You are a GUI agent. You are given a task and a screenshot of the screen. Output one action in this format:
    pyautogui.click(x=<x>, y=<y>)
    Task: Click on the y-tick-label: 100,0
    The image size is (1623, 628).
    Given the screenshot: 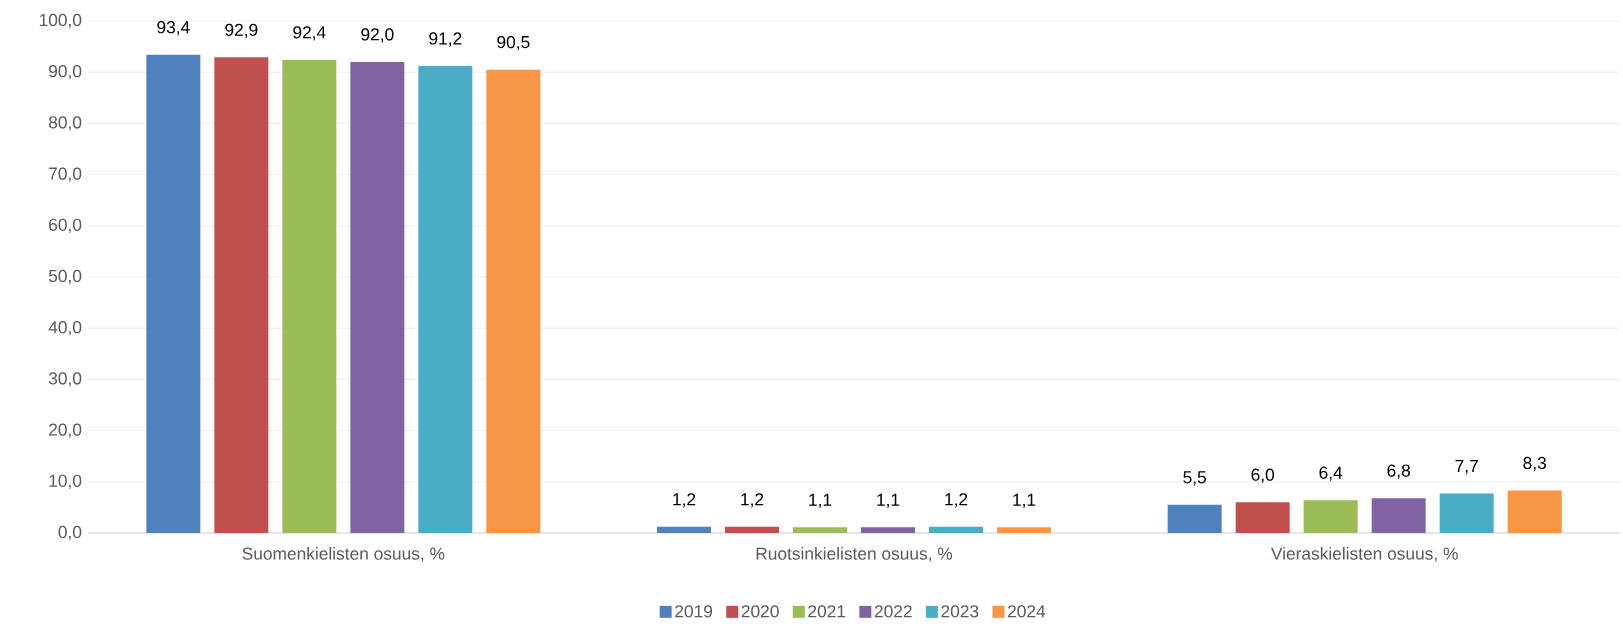 What is the action you would take?
    pyautogui.click(x=60, y=21)
    